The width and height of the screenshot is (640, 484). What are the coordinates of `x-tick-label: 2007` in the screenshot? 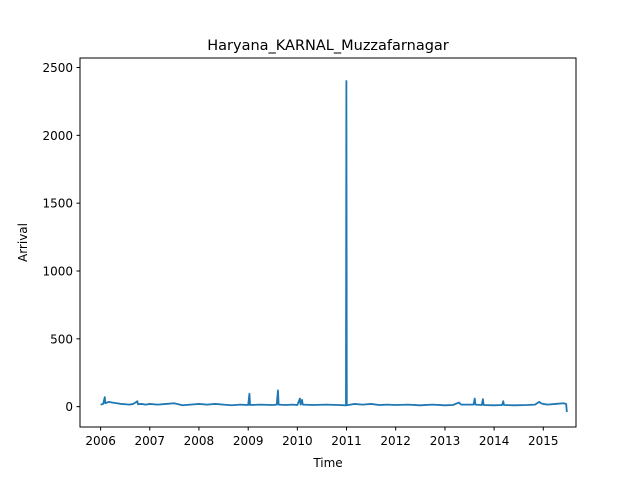 It's located at (149, 441).